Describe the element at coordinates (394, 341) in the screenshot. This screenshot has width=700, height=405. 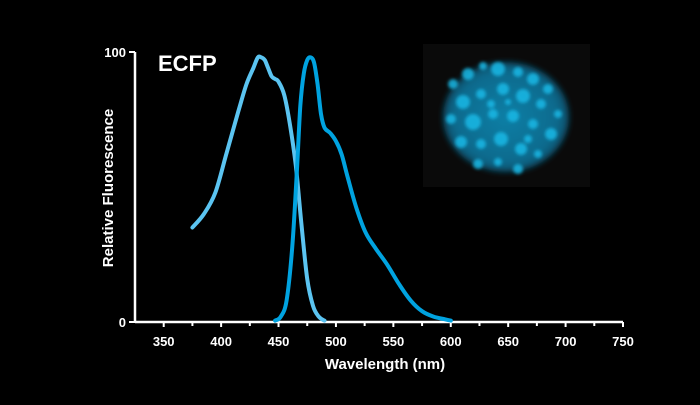
I see `x-tick-label: 550` at that location.